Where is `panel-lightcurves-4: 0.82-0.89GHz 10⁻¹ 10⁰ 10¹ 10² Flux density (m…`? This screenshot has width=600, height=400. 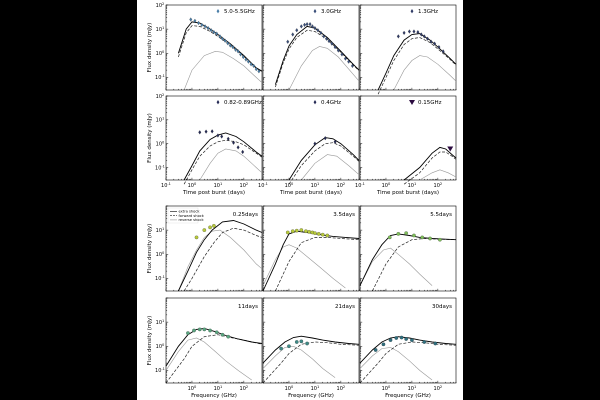 panel-lightcurves-4: 0.82-0.89GHz 10⁻¹ 10⁰ 10¹ 10² Flux density (m… is located at coordinates (205, 144).